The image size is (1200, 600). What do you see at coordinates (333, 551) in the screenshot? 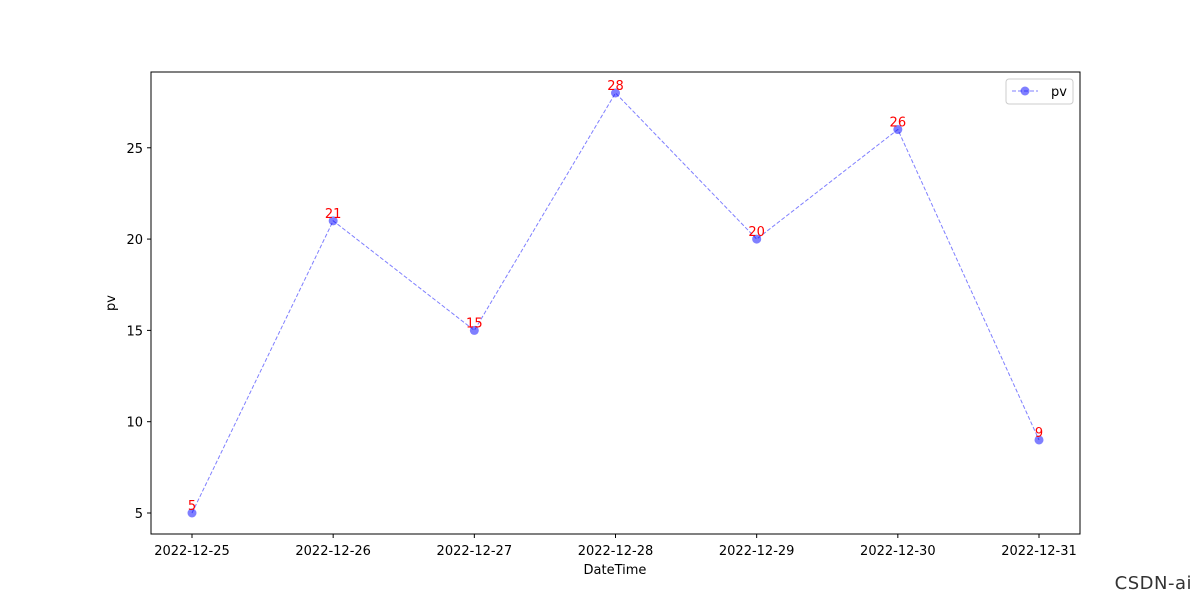
I see `x-tick-label: 2022-12-26` at bounding box center [333, 551].